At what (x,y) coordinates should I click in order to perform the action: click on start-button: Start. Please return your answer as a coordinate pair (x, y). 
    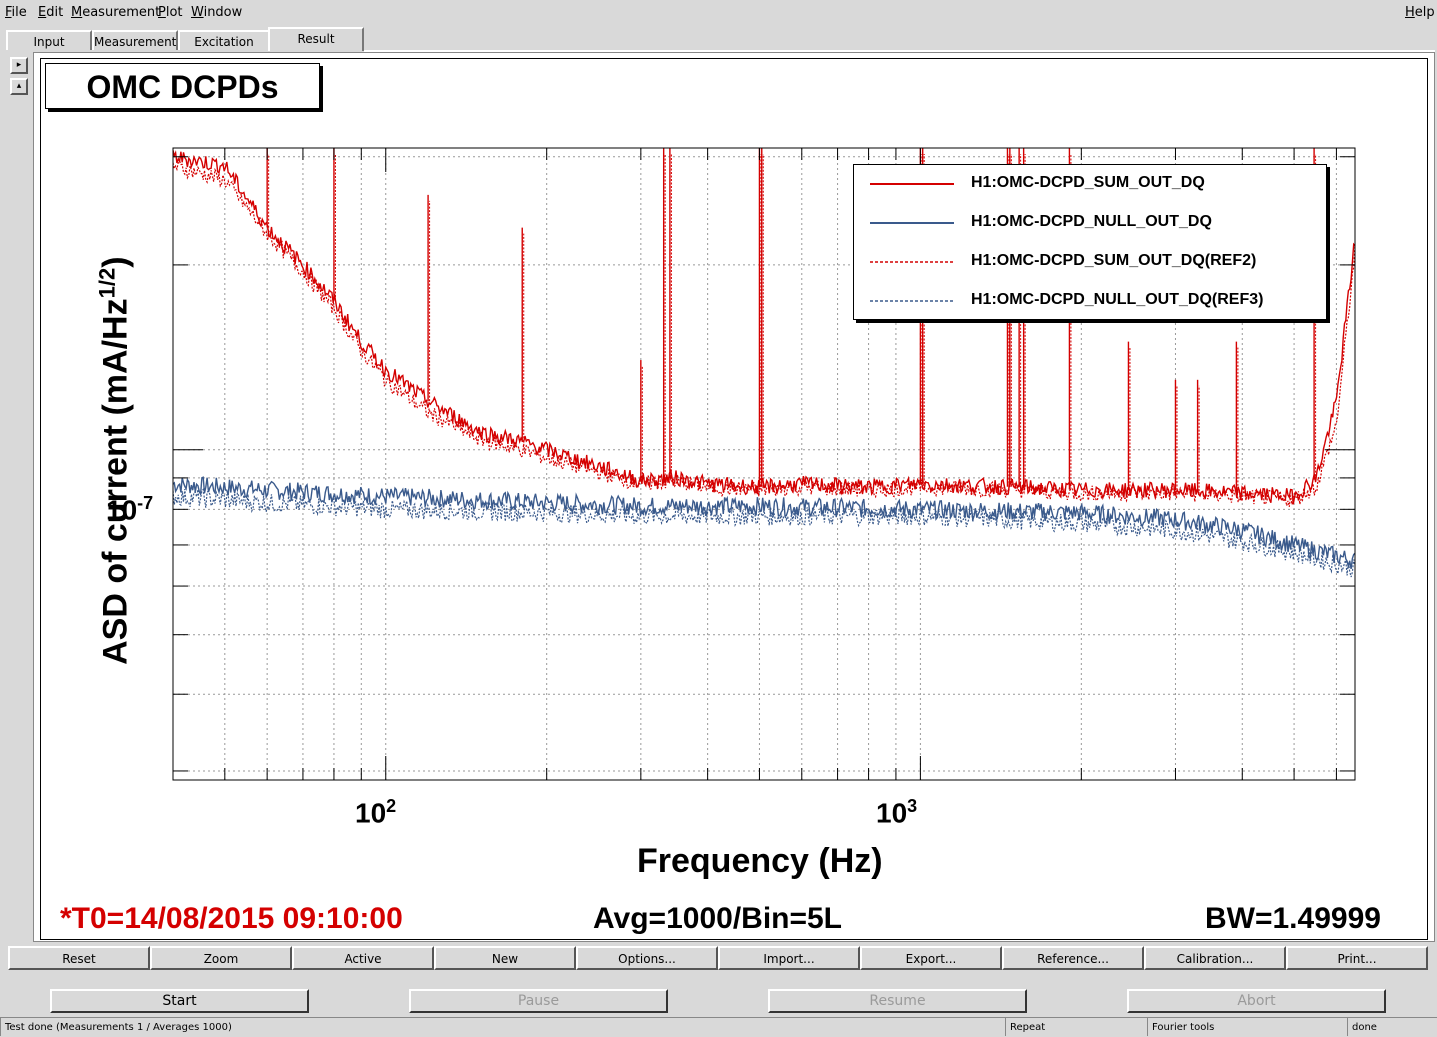
    Looking at the image, I should click on (179, 1001).